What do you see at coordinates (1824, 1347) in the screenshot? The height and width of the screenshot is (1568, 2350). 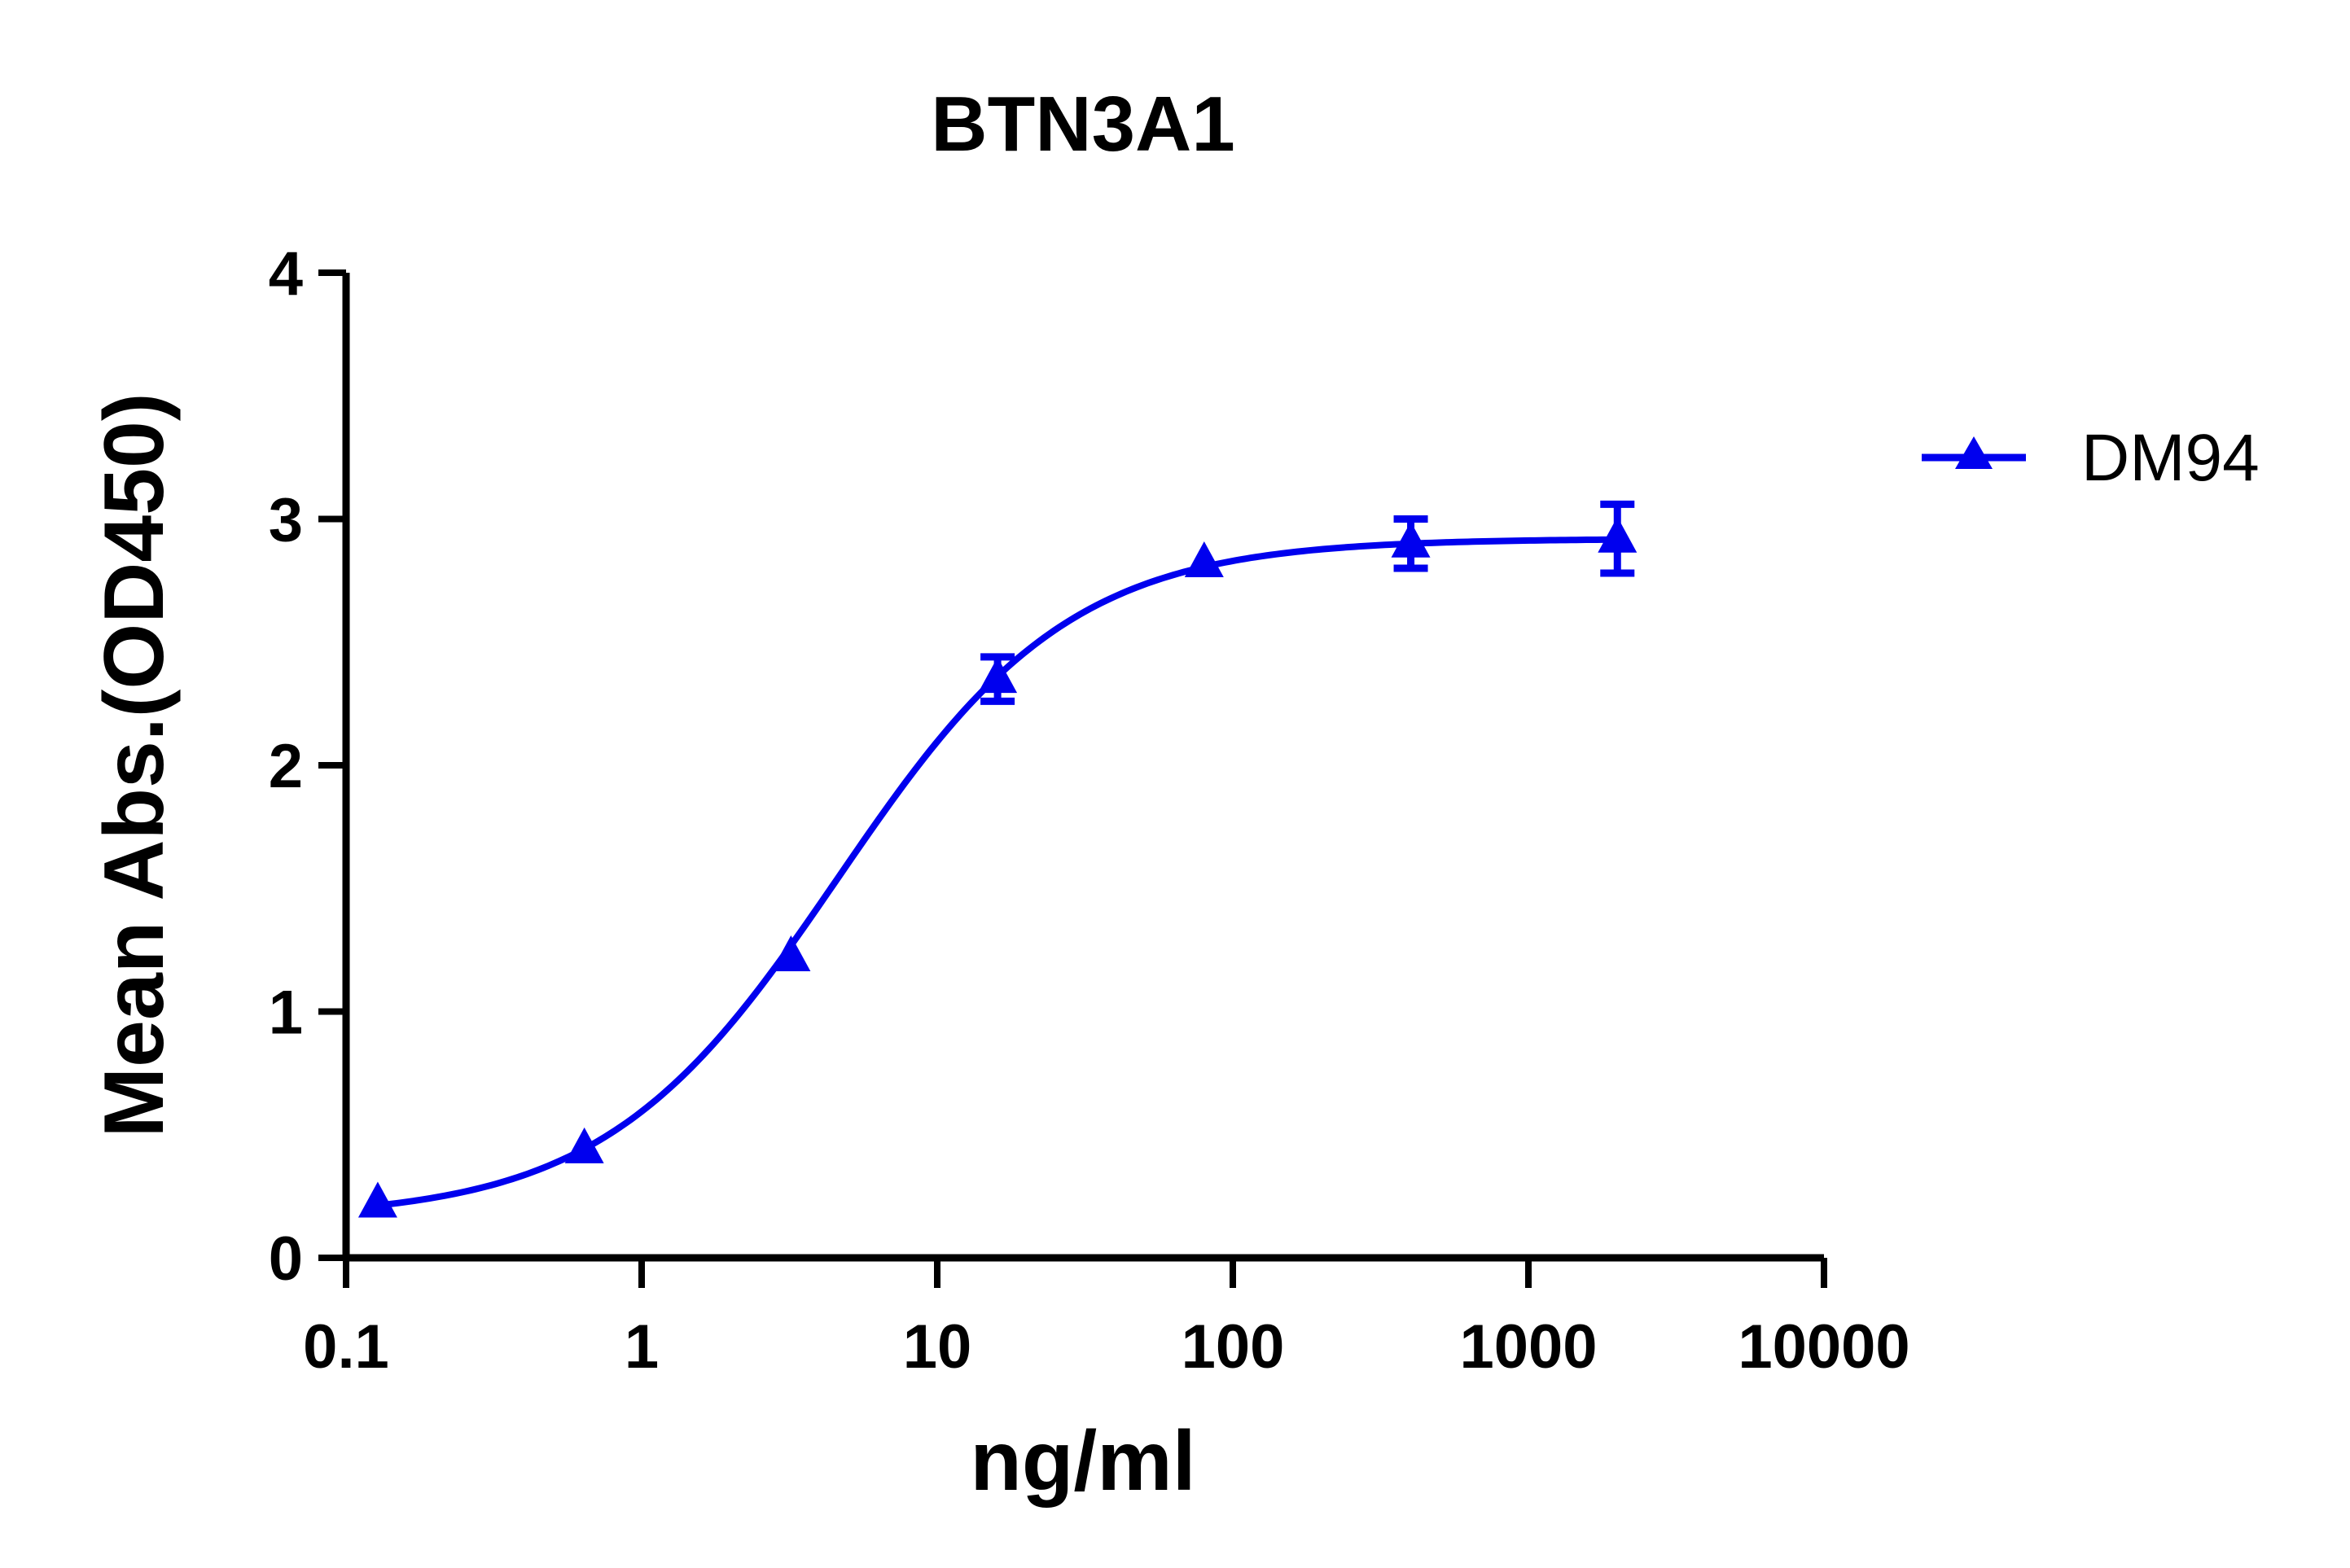 I see `x-tick-label: 10000` at bounding box center [1824, 1347].